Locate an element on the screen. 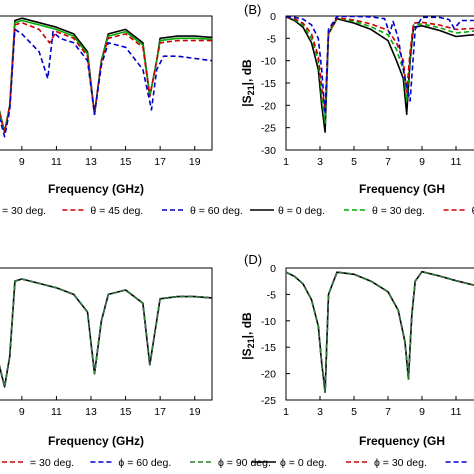 This screenshot has width=474, height=474. panel-c-frame is located at coordinates (106, 334).